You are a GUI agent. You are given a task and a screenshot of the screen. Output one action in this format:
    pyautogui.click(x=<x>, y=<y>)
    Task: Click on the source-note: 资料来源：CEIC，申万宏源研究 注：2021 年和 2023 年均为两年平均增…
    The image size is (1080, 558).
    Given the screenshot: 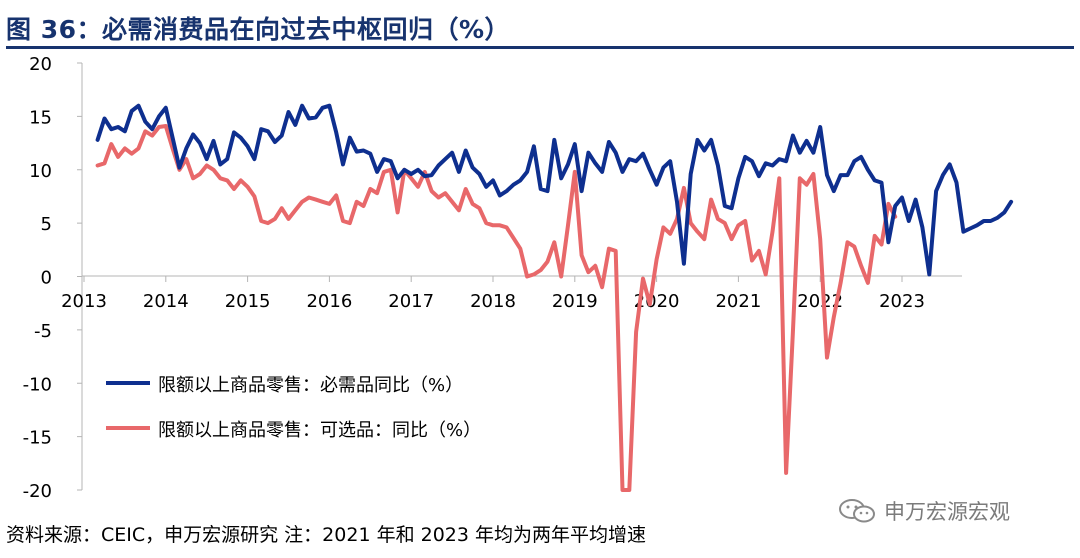 What is the action you would take?
    pyautogui.click(x=326, y=535)
    